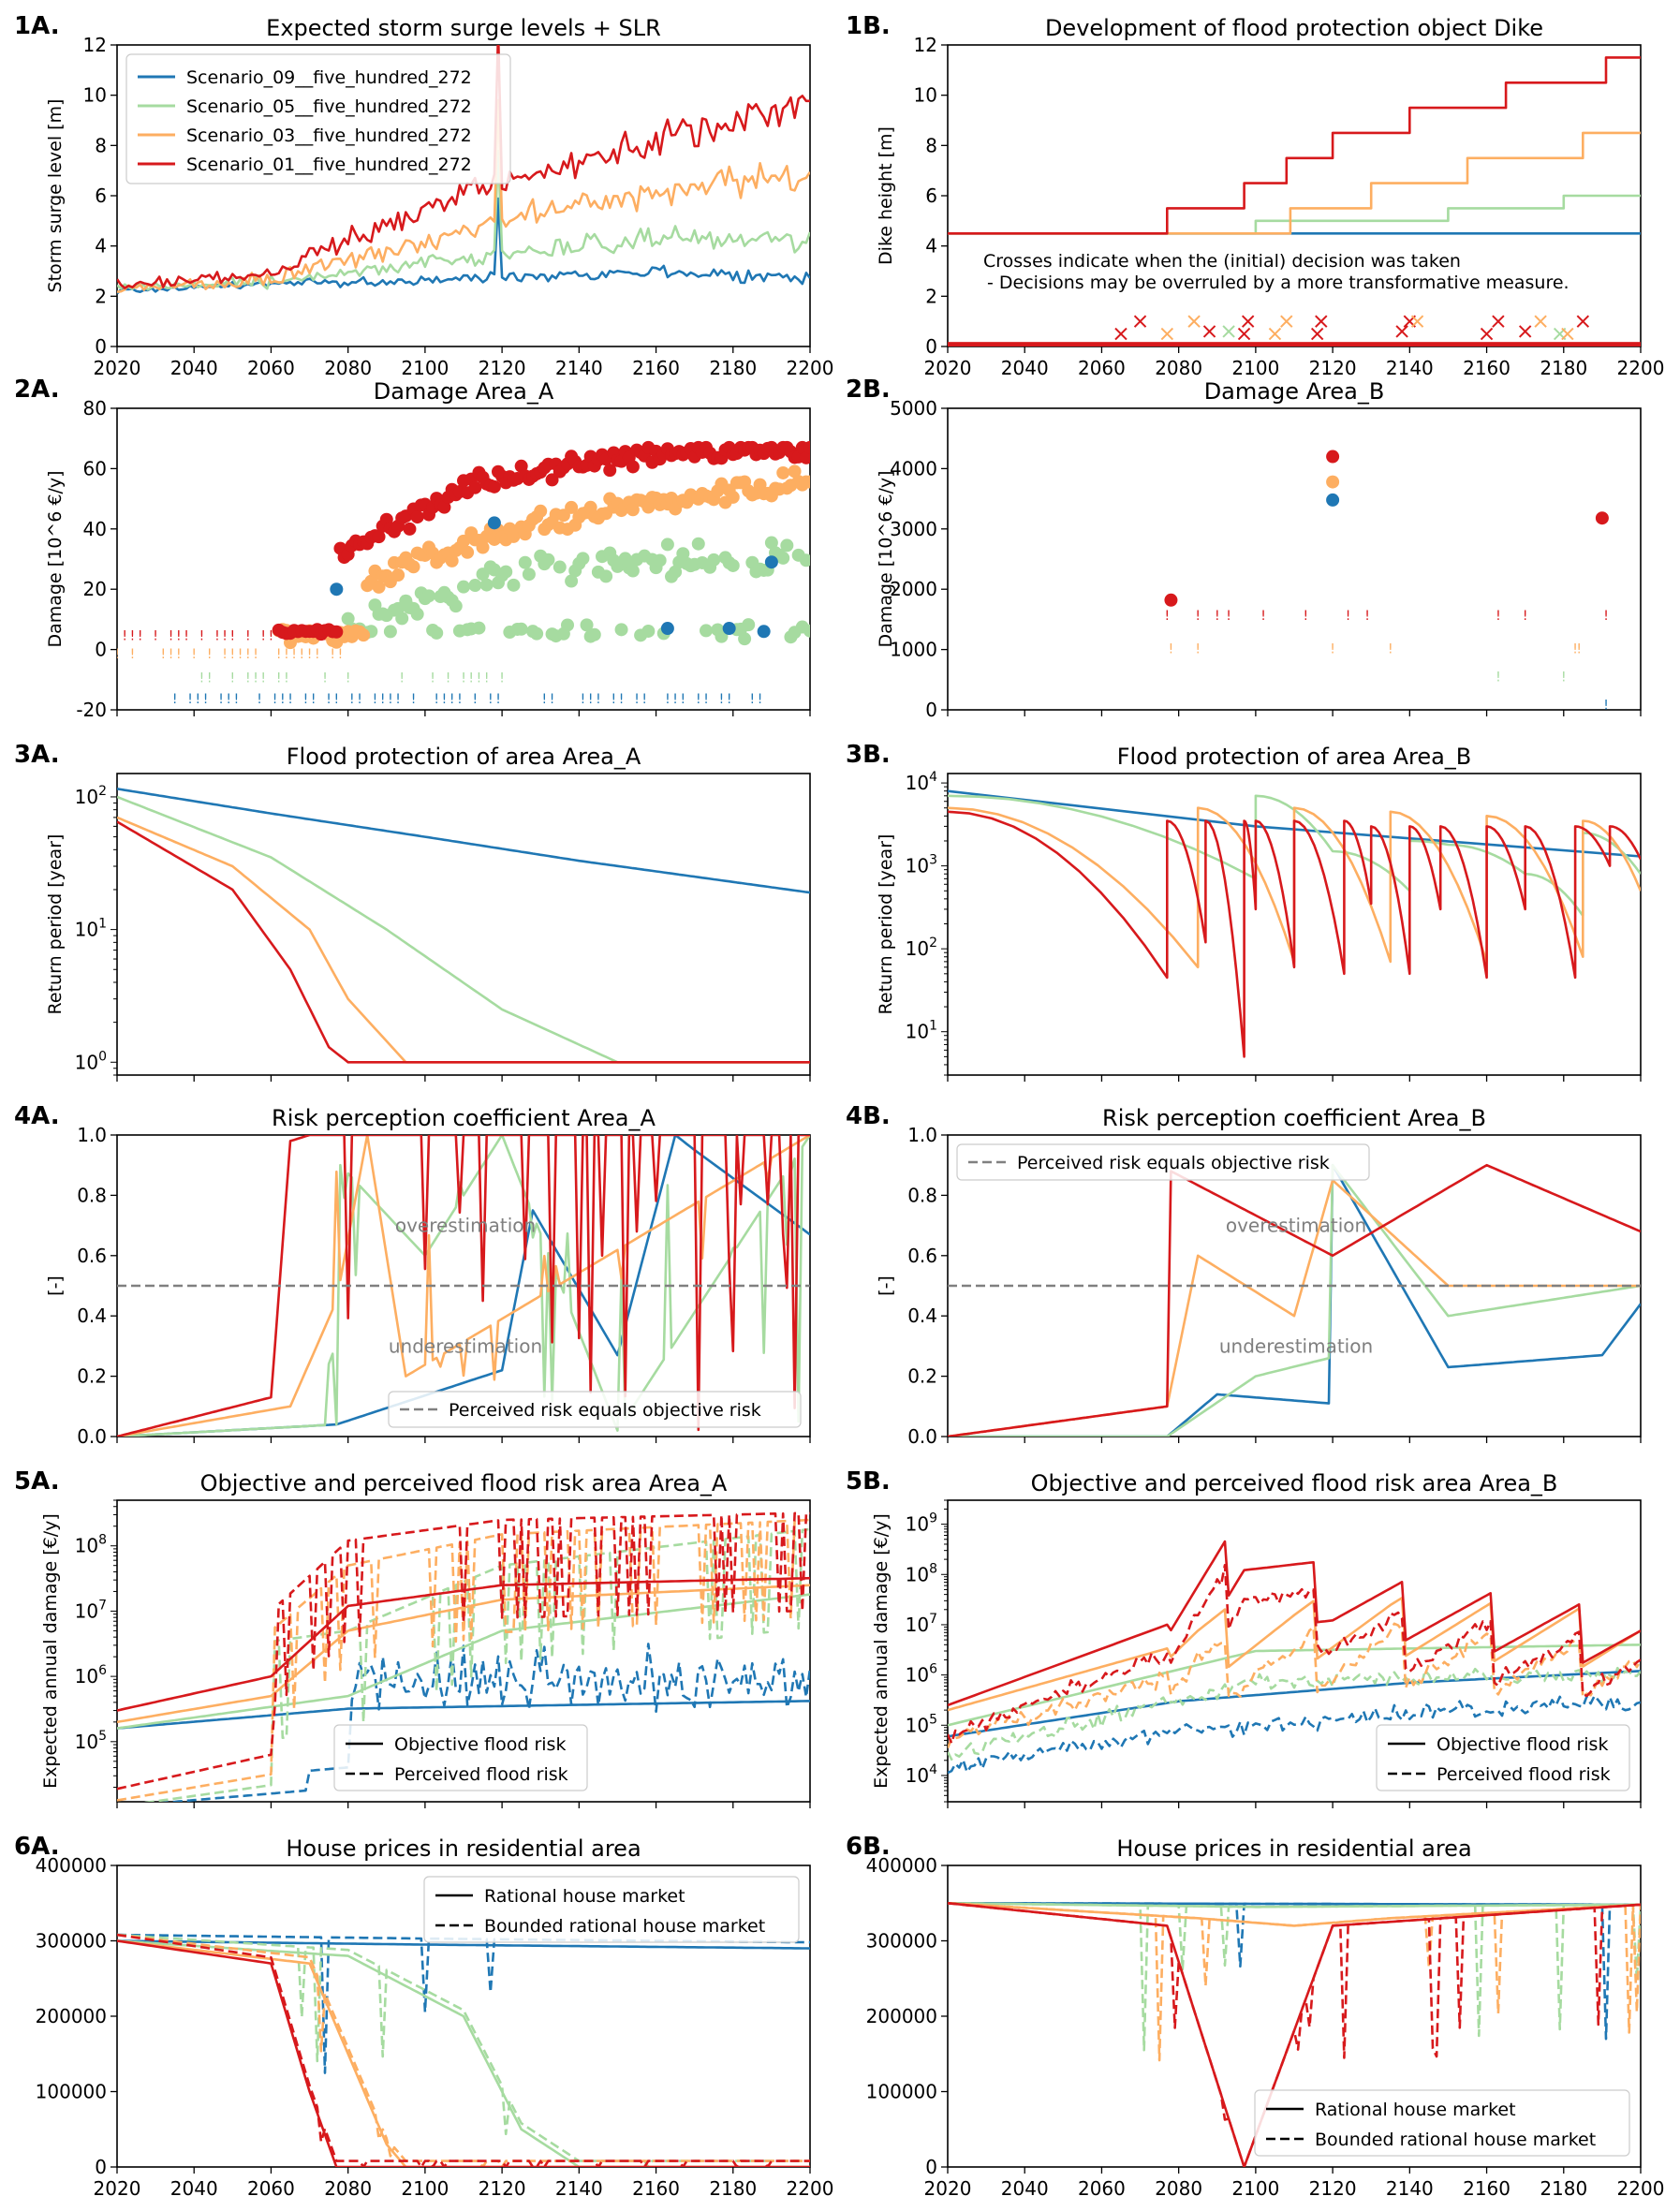 The image size is (1680, 2211). I want to click on y-tick-label: 0.6, so click(92, 1256).